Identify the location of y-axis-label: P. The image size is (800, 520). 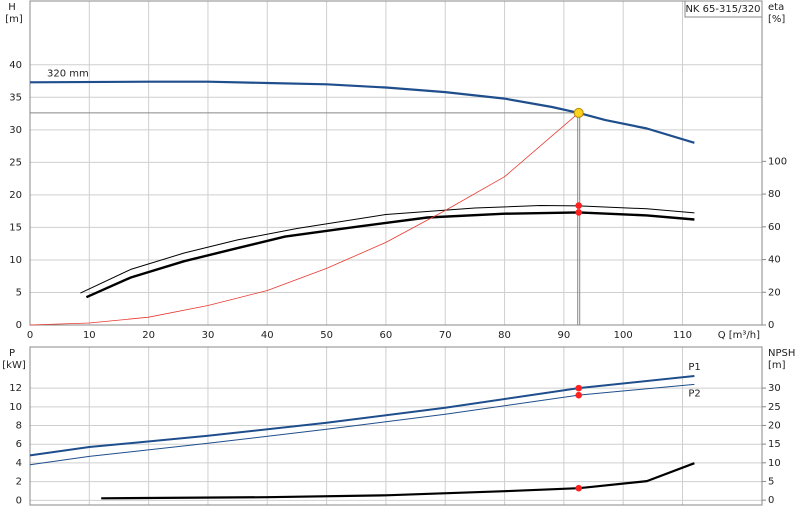
(12, 353).